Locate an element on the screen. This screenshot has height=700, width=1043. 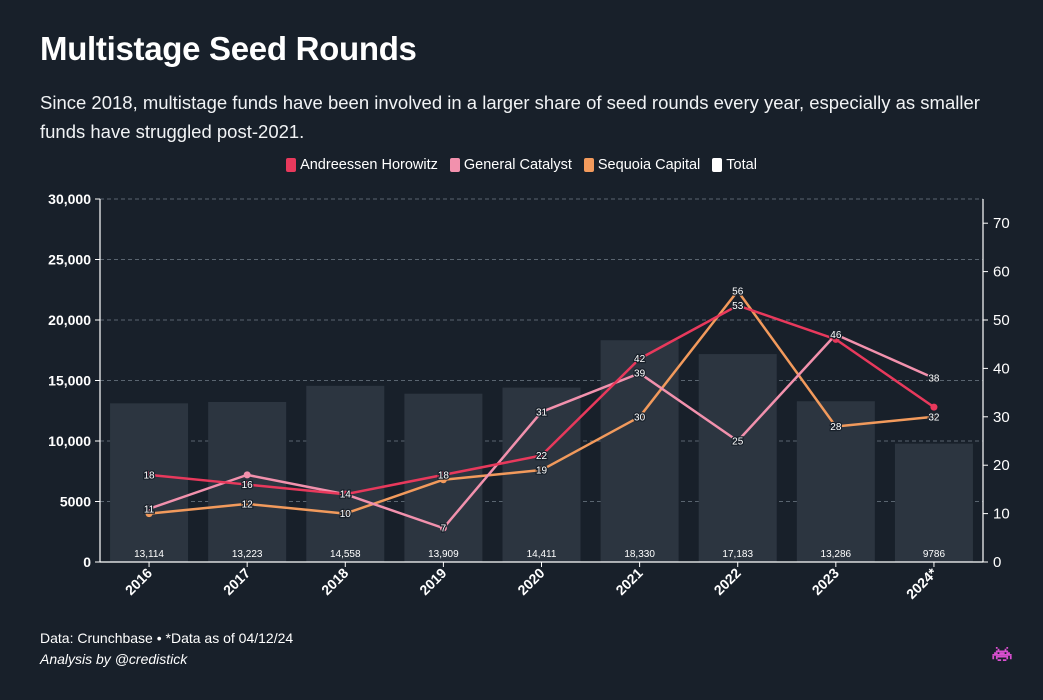
chart-title: Multistage Seed Rounds is located at coordinates (228, 48).